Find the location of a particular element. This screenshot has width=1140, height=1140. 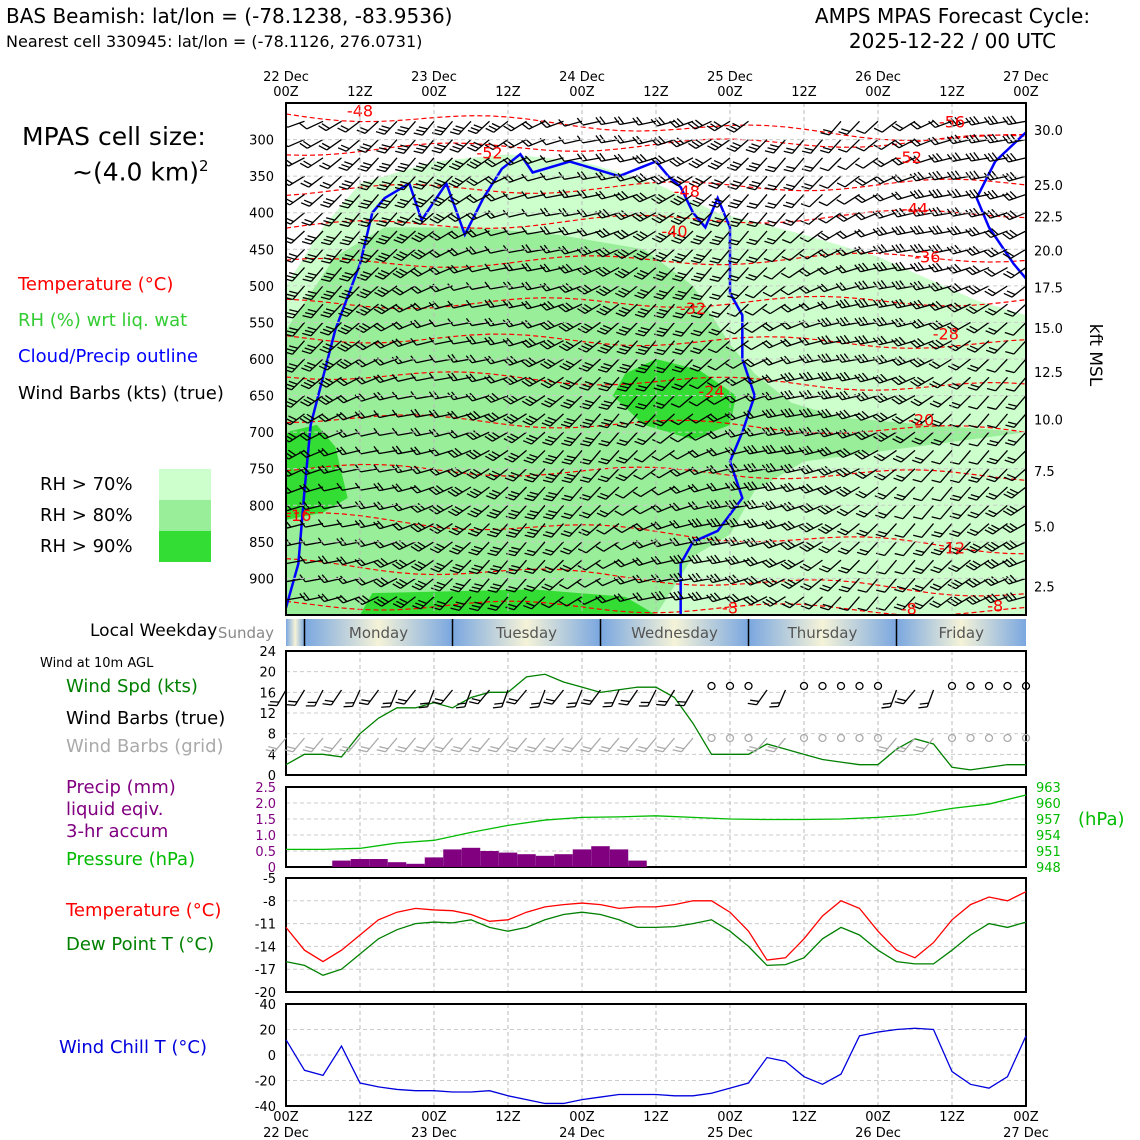

pressure-tick-label: 650 is located at coordinates (261, 397).